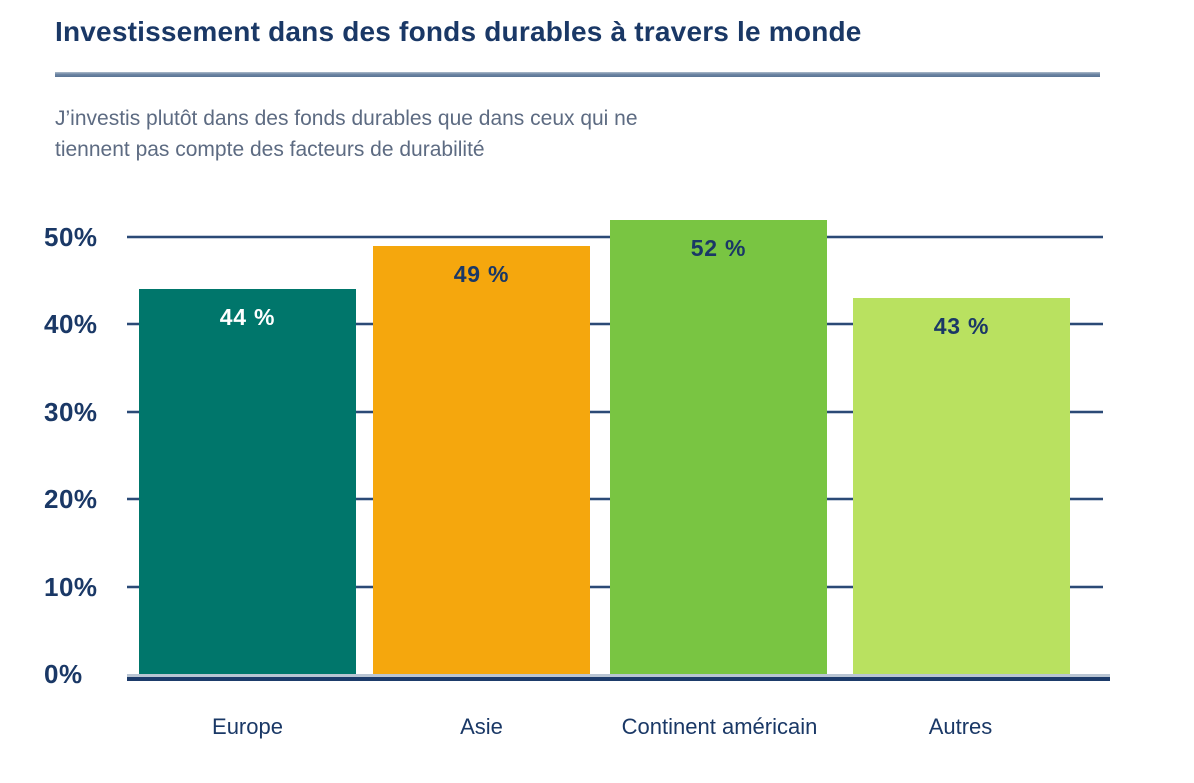 Image resolution: width=1194 pixels, height=783 pixels. I want to click on bar-value-label: 49 %, so click(481, 274).